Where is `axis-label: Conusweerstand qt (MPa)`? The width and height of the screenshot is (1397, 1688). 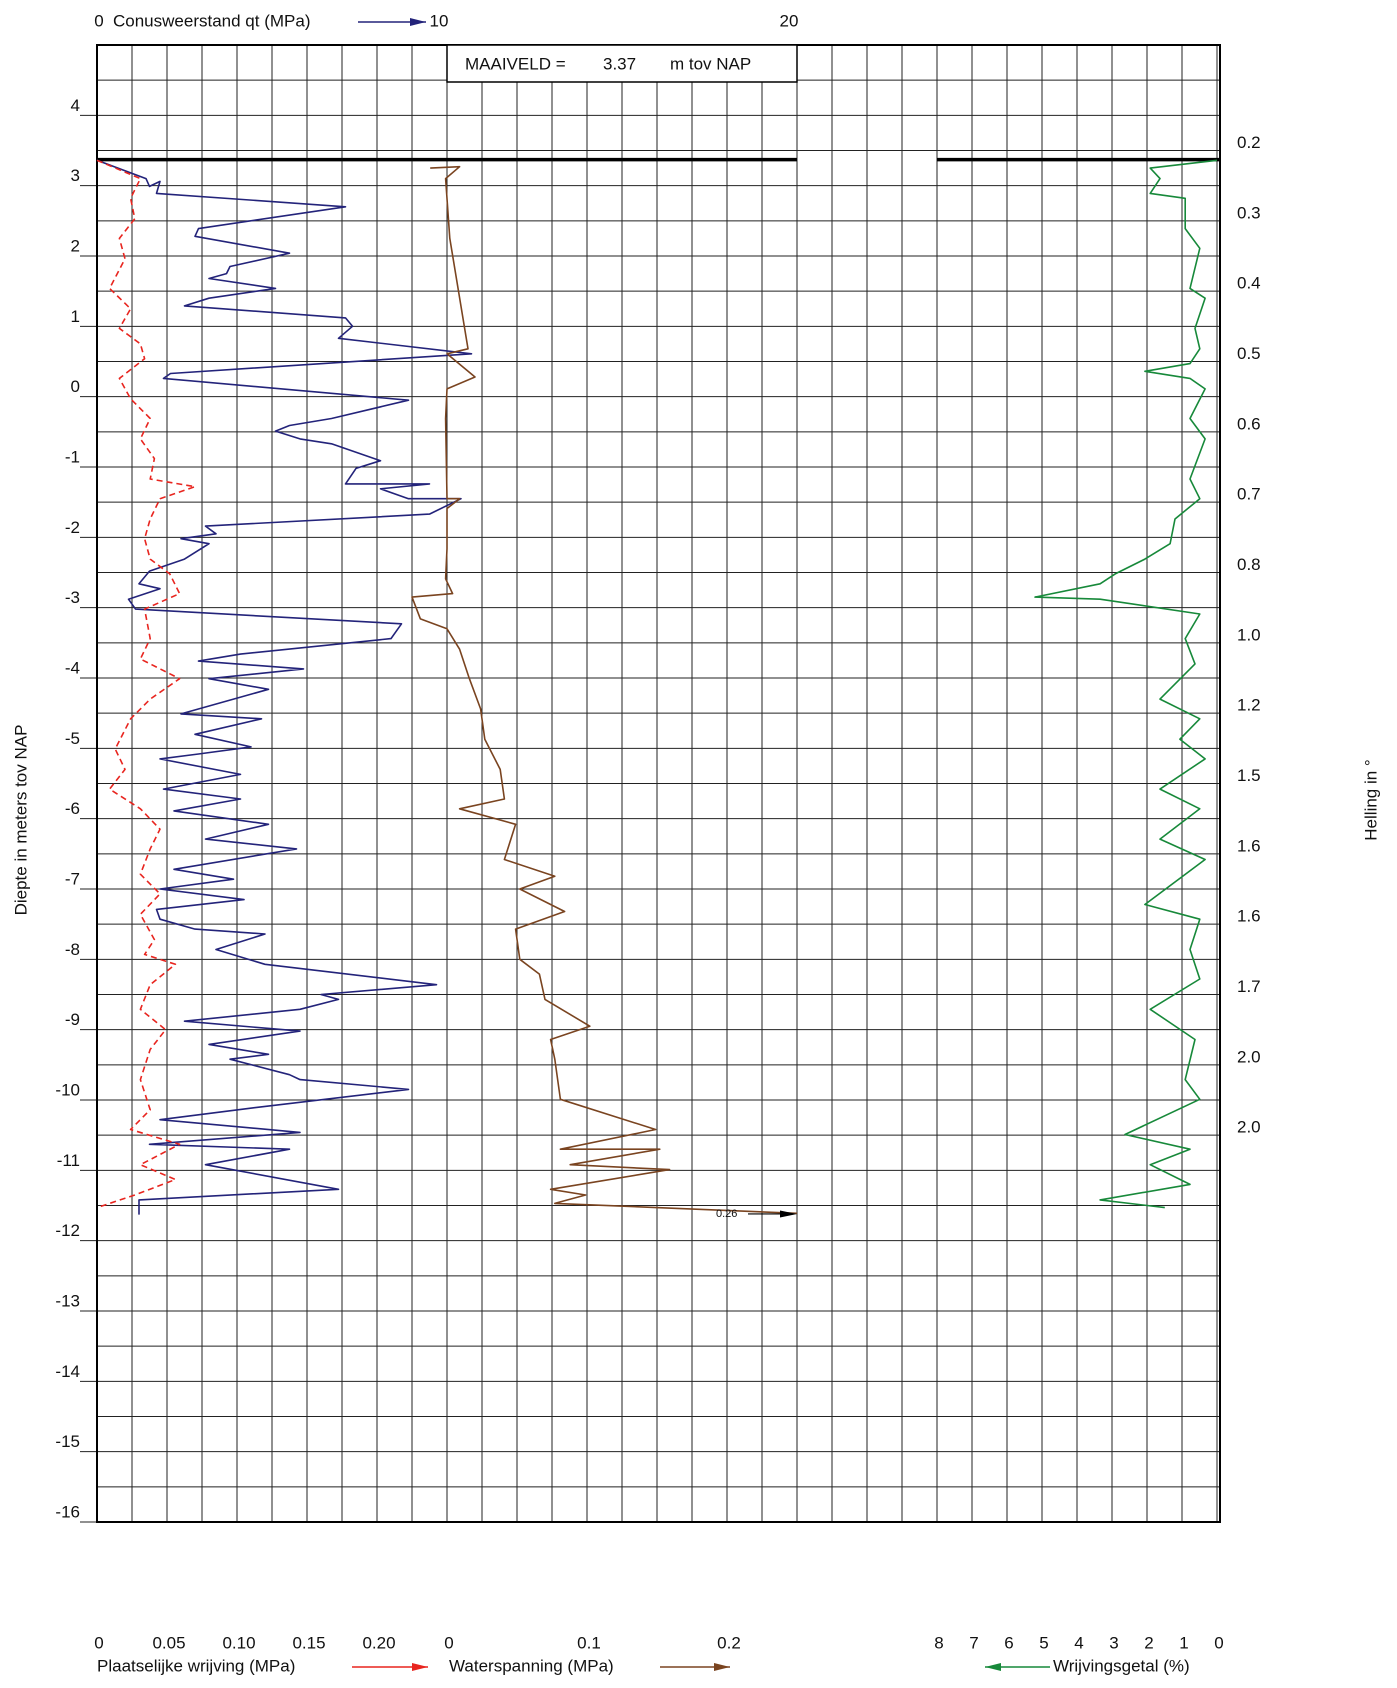 axis-label: Conusweerstand qt (MPa) is located at coordinates (211, 20).